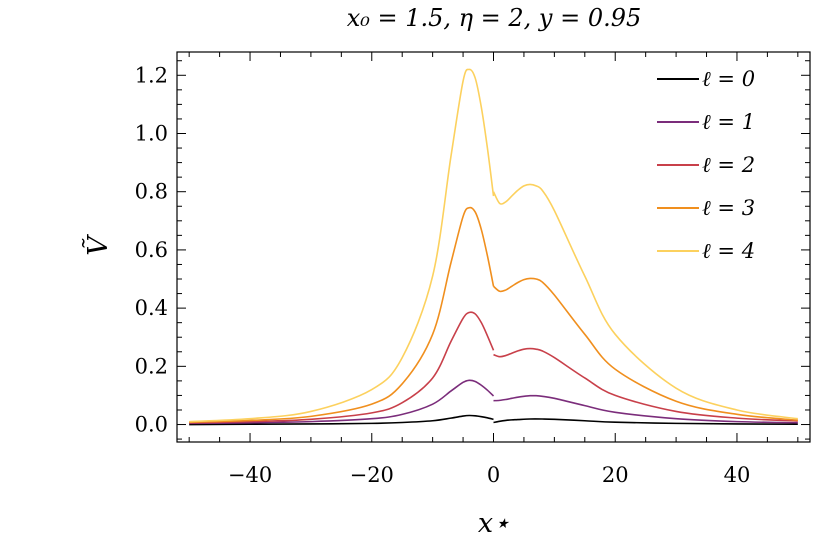 Image resolution: width=830 pixels, height=548 pixels. I want to click on y-tick-label: 1.0, so click(151, 133).